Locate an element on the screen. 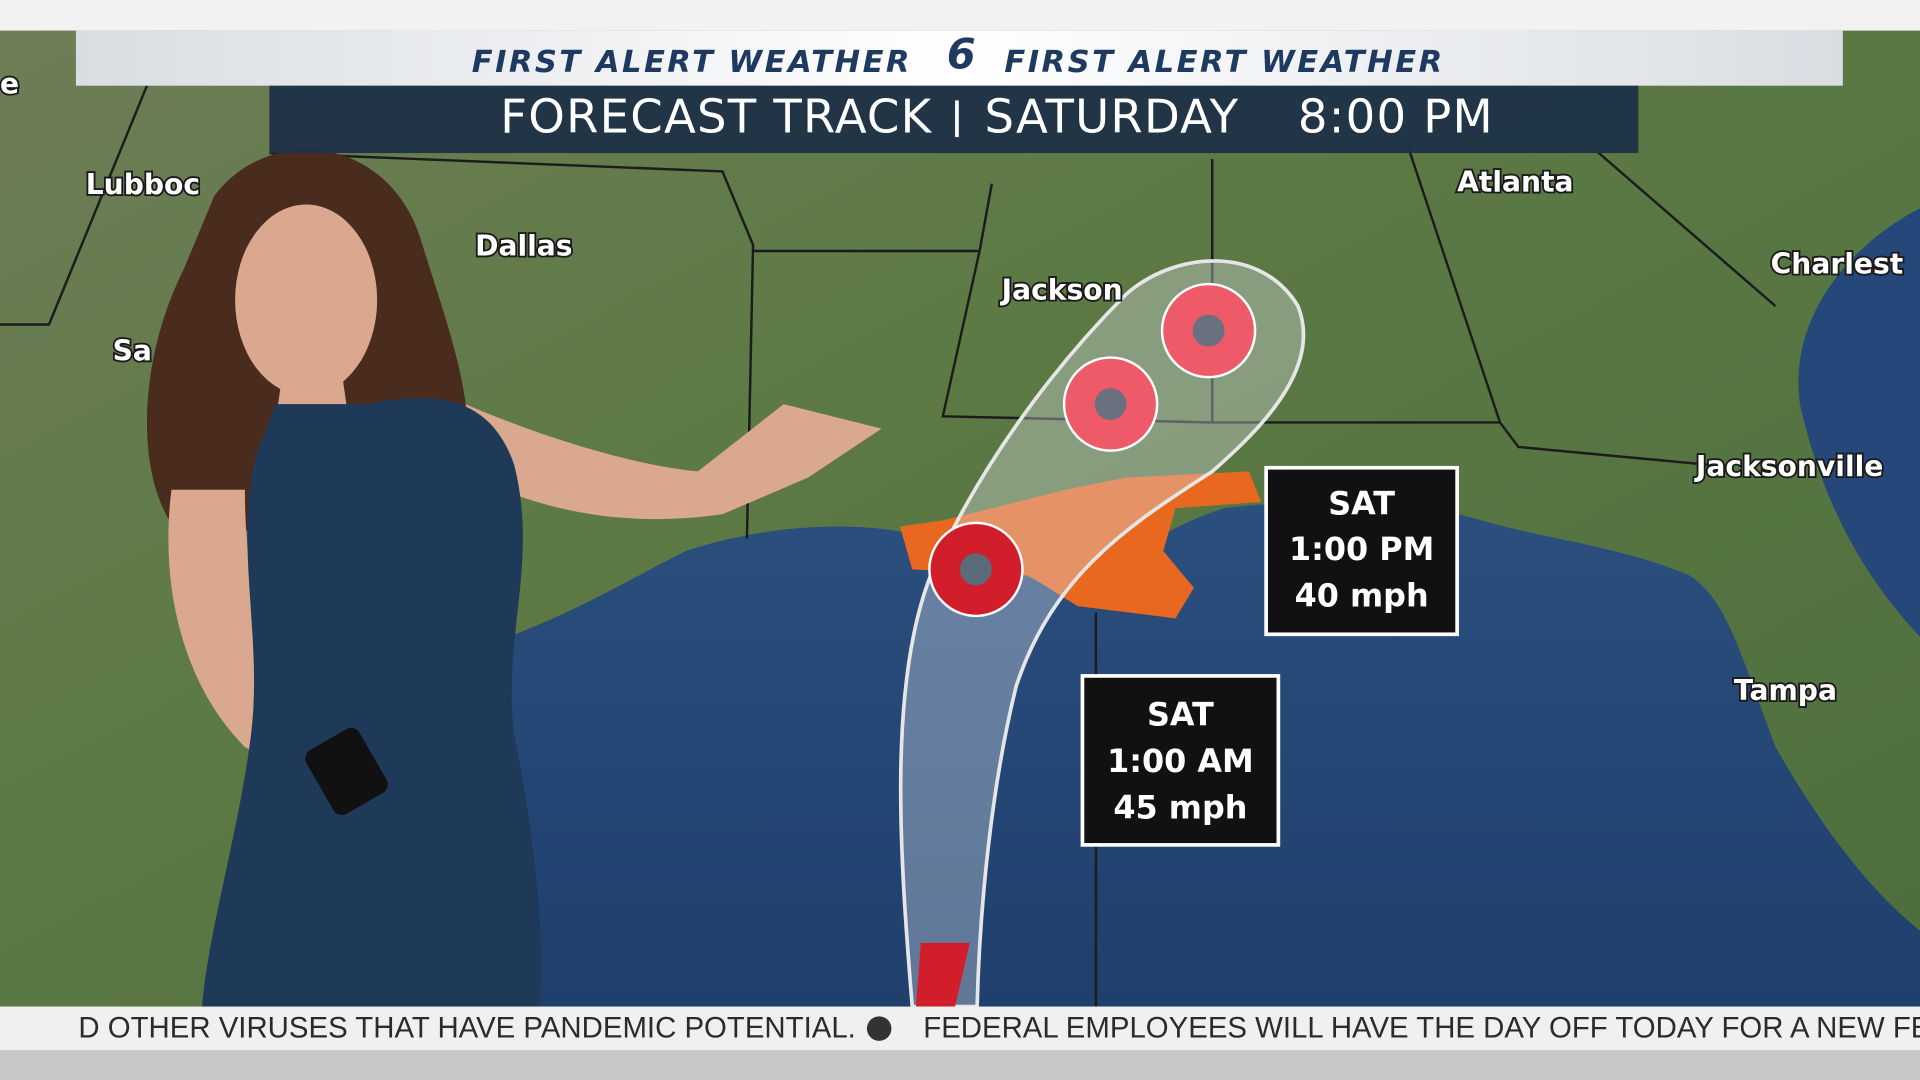 This screenshot has width=1920, height=1080. forecast-box: SAT 1:00 PM 40 mph is located at coordinates (1361, 551).